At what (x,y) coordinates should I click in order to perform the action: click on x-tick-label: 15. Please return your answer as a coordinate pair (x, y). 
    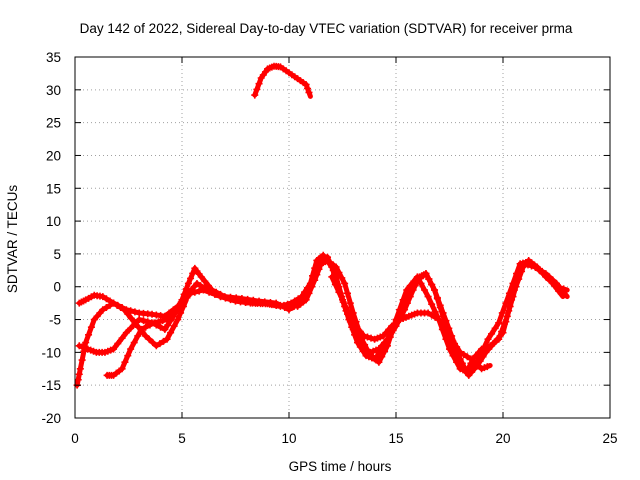
    Looking at the image, I should click on (395, 438).